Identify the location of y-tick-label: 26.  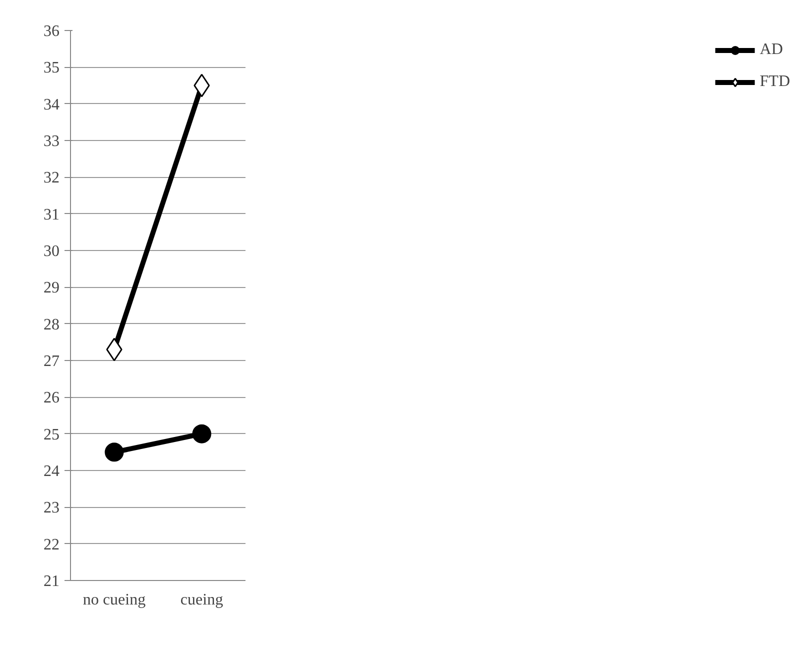
(52, 398).